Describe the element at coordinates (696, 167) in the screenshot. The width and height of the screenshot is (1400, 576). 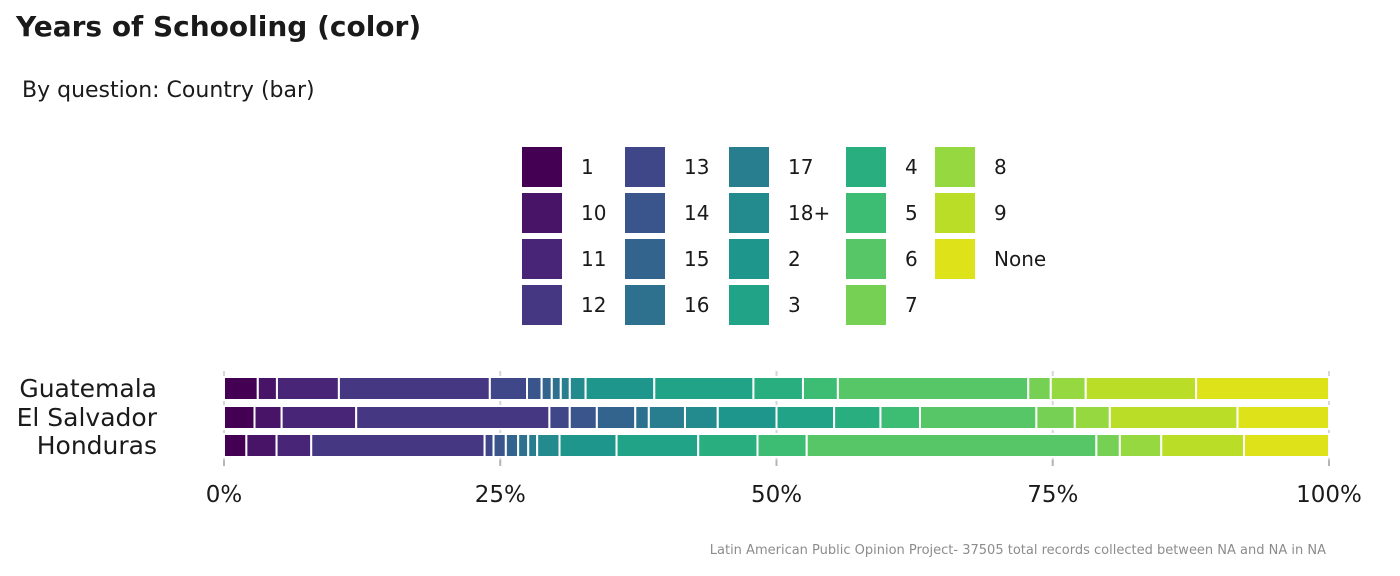
I see `legend-label: 13` at that location.